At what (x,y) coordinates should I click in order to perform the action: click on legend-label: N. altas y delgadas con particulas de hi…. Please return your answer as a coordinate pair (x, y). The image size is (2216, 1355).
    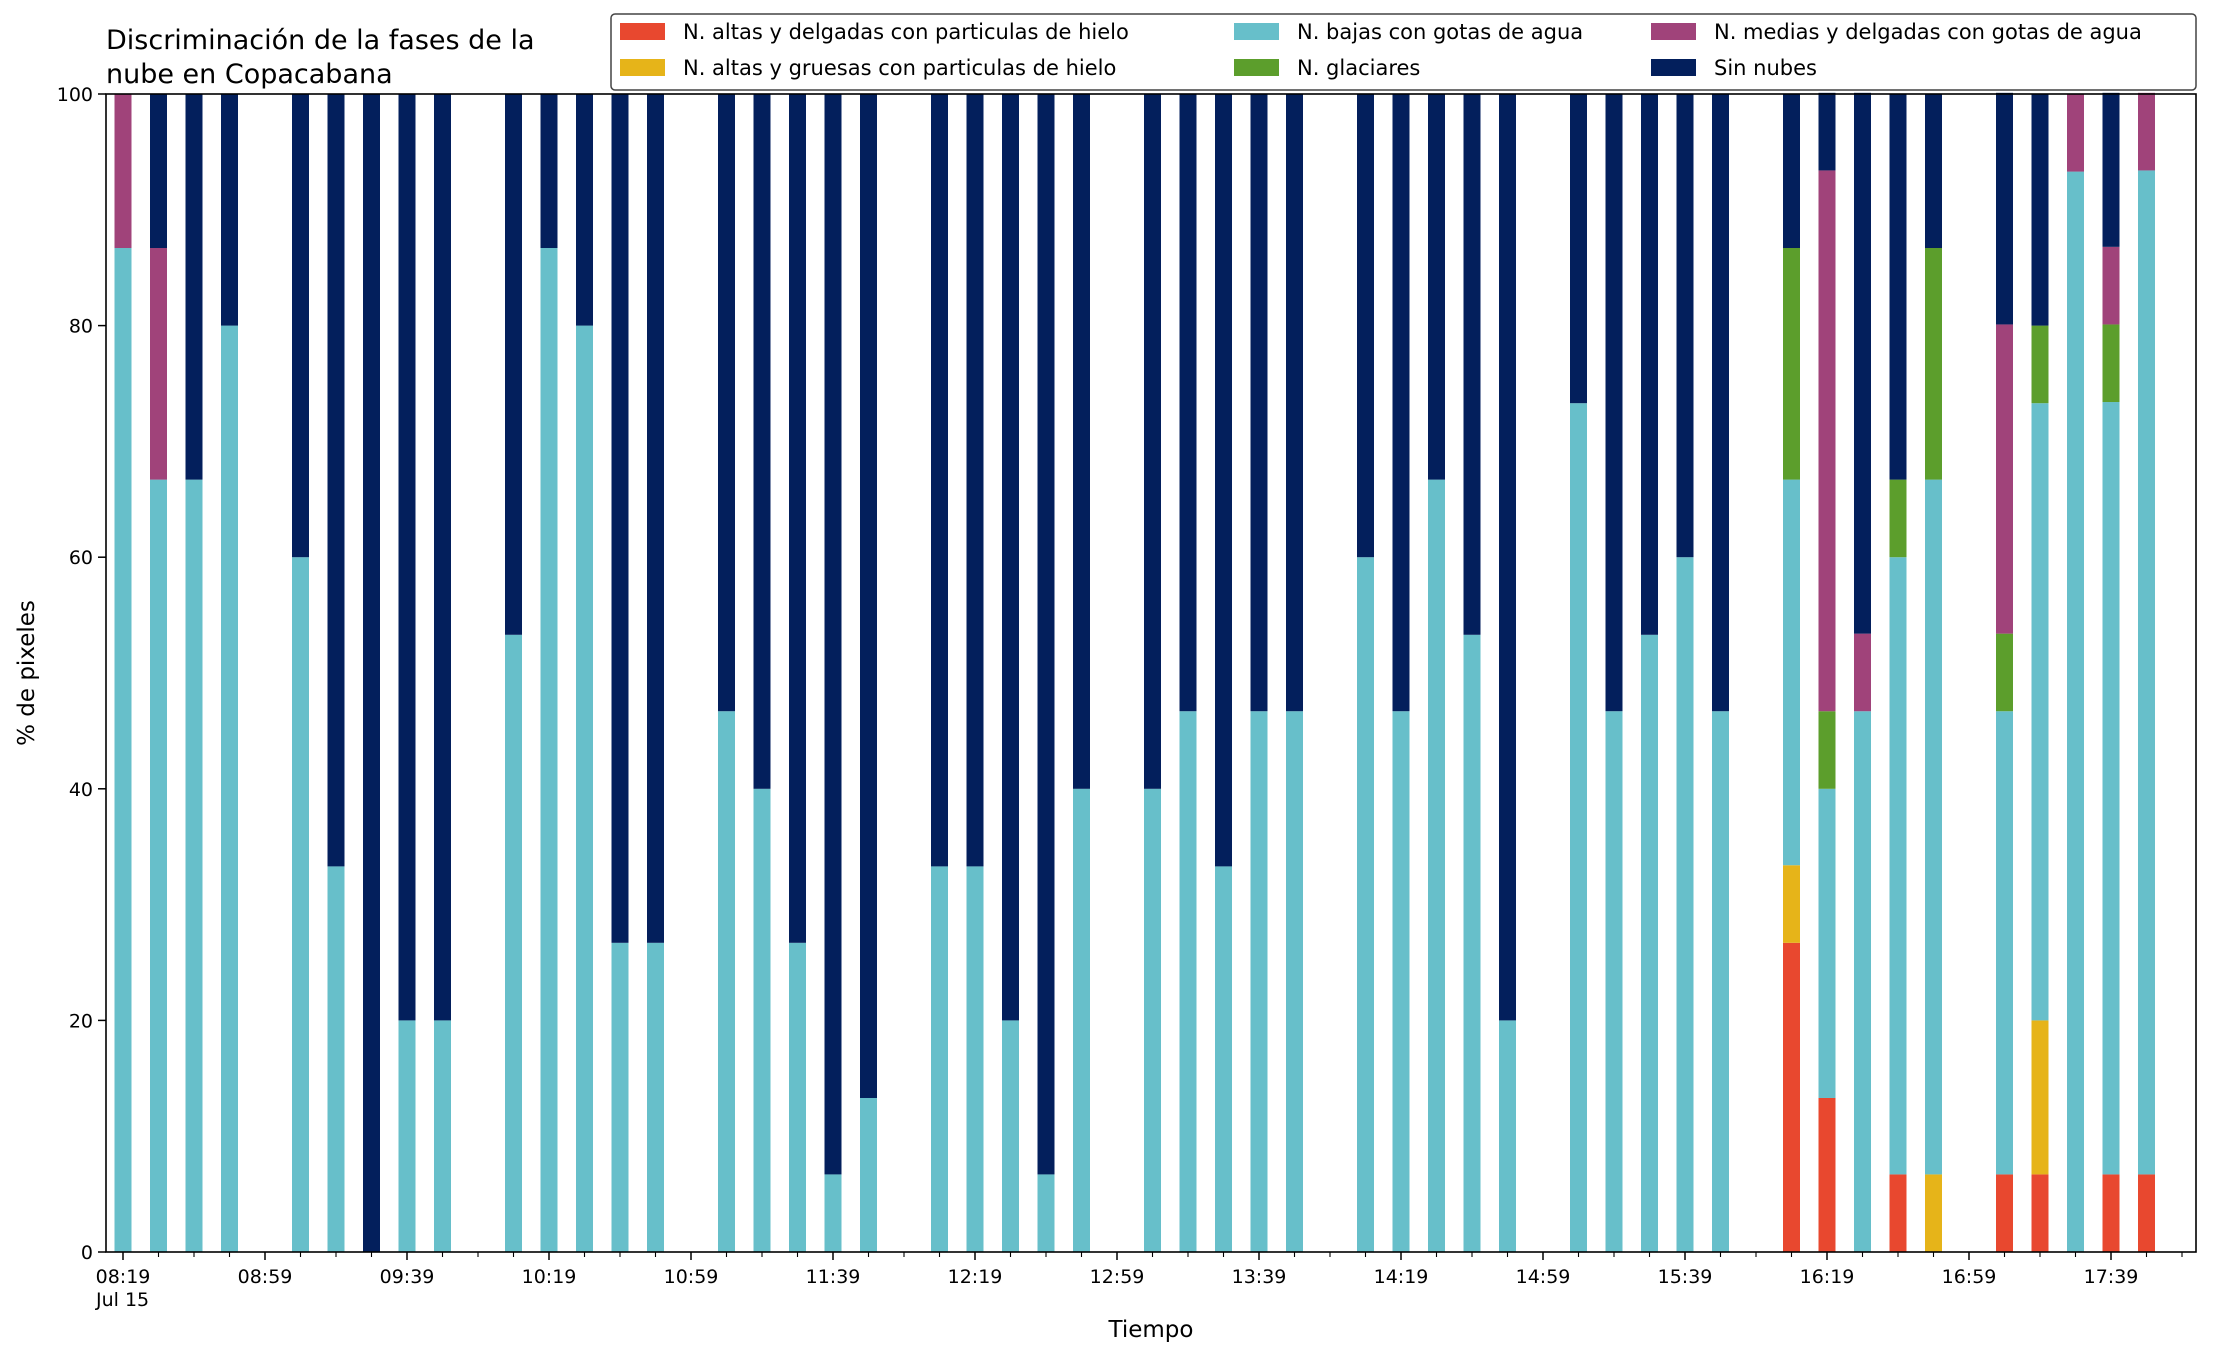
    Looking at the image, I should click on (906, 32).